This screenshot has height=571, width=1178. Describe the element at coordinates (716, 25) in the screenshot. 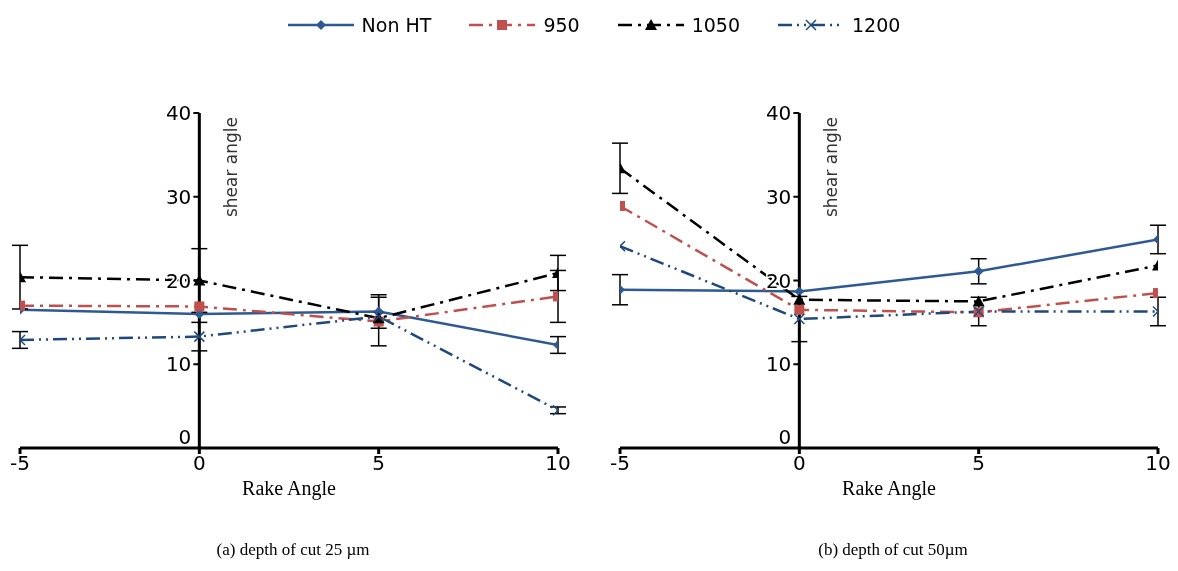

I see `legend-label: 1050` at that location.